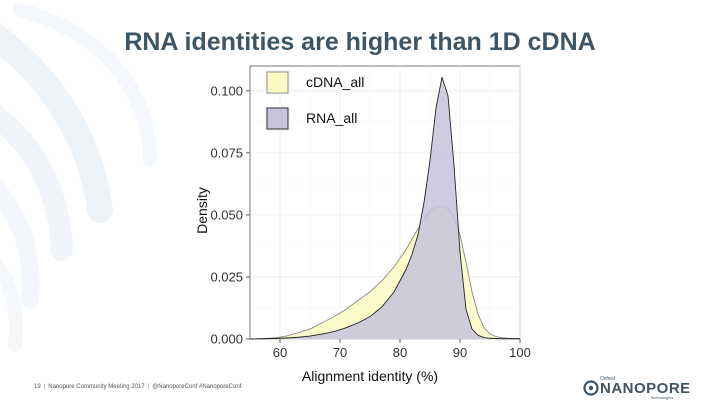  I want to click on x-tick-label: 60, so click(280, 352).